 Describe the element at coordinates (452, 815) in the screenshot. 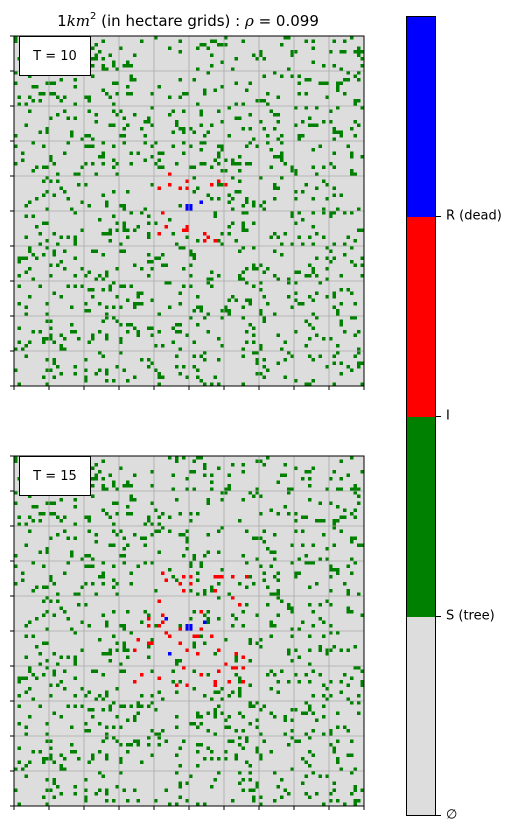

I see `colorbar-label-empty: ∅` at that location.